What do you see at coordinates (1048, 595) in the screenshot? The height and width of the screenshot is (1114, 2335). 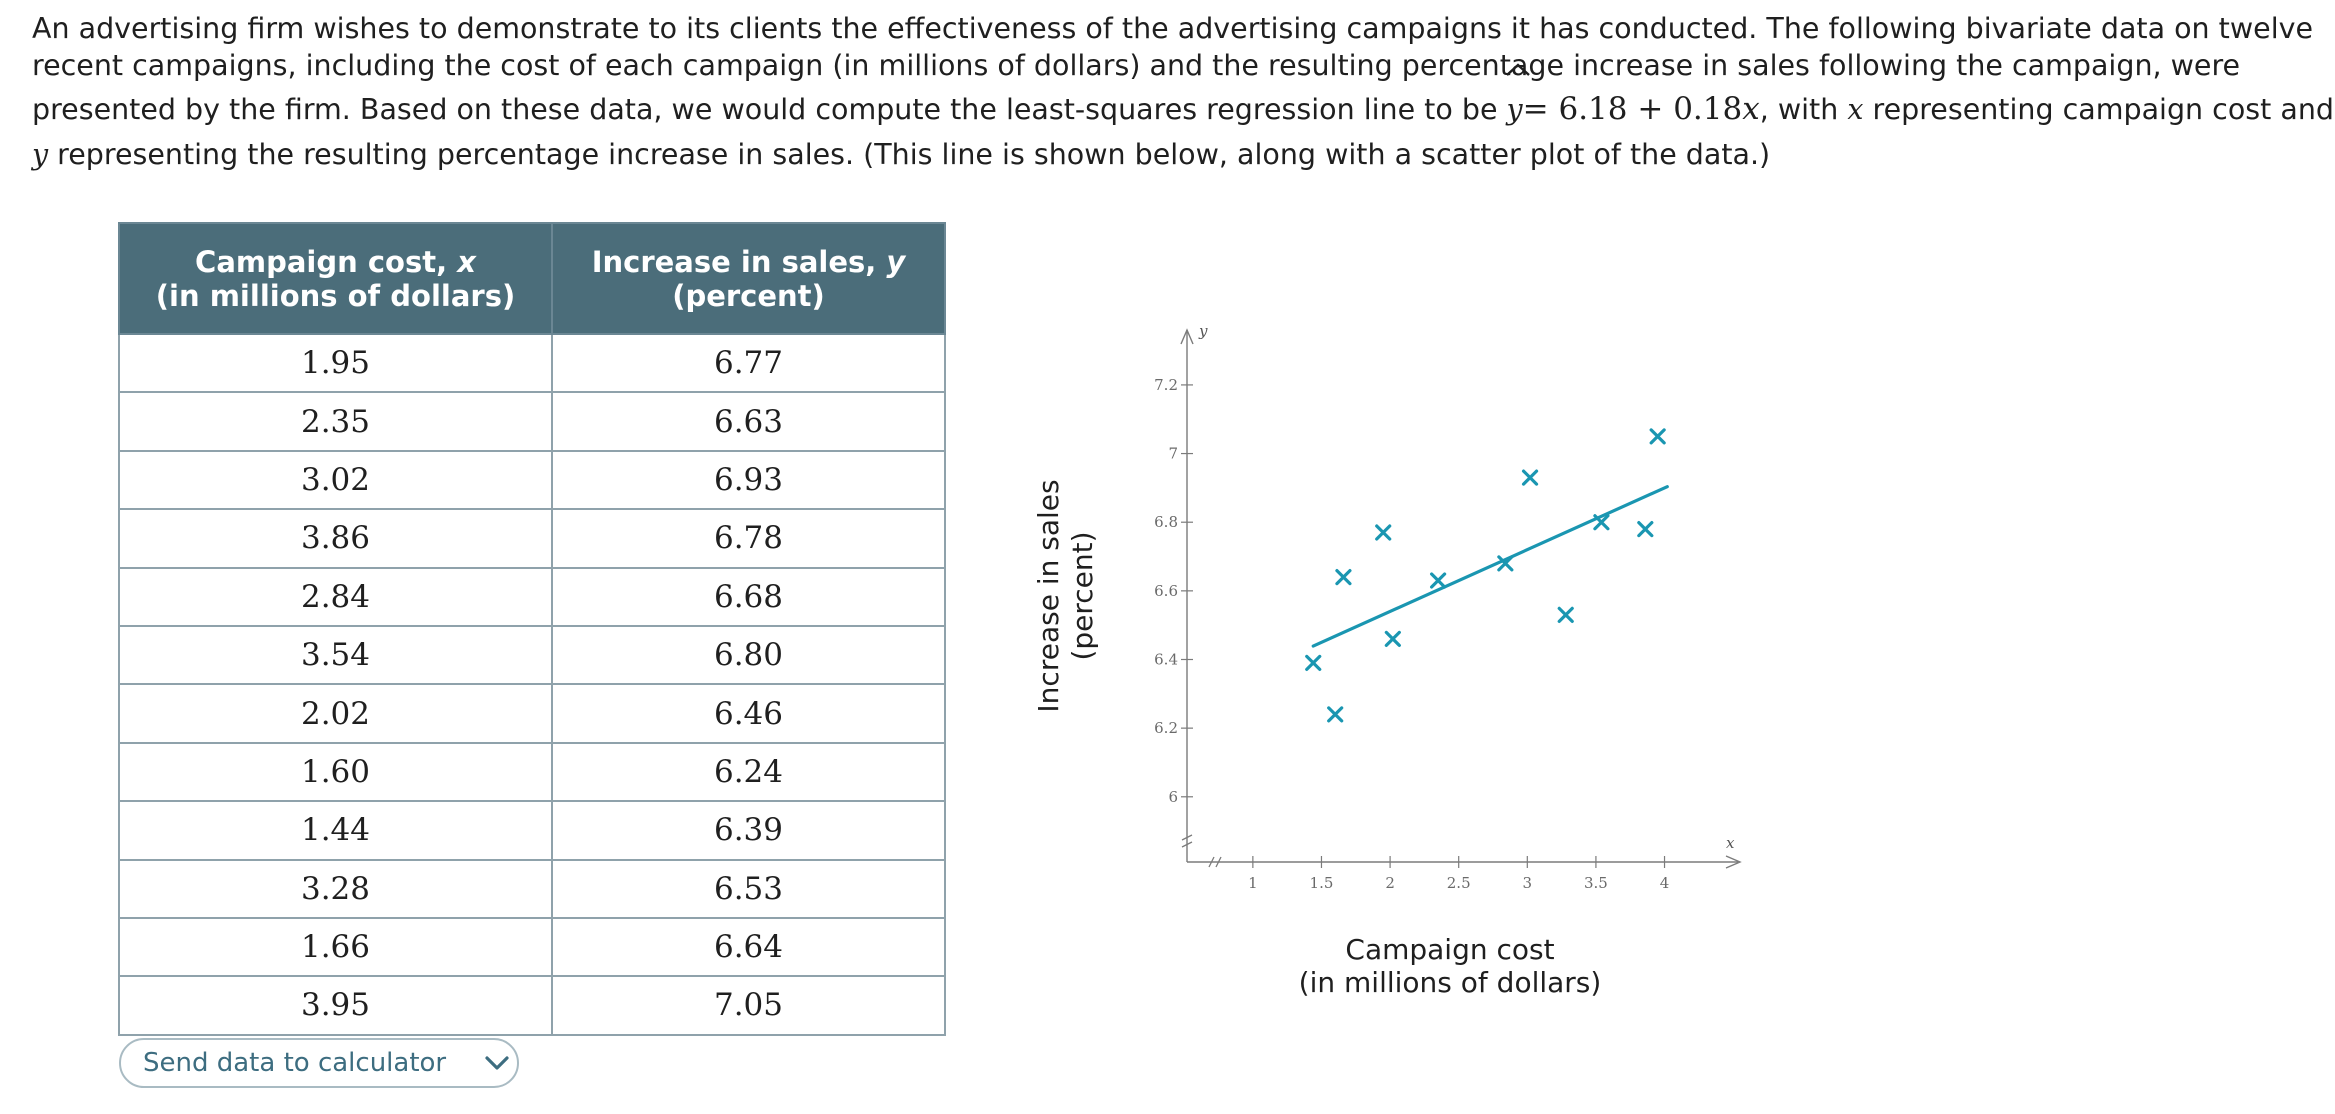 I see `y-axis-title-line-1: Increase in sales` at bounding box center [1048, 595].